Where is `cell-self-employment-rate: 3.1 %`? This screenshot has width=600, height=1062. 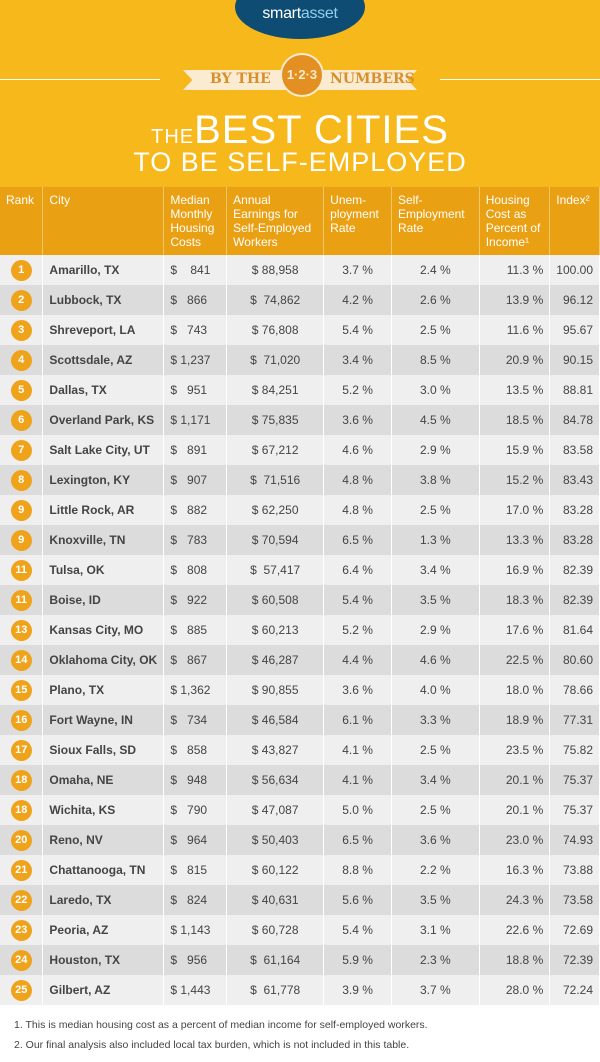 cell-self-employment-rate: 3.1 % is located at coordinates (435, 930).